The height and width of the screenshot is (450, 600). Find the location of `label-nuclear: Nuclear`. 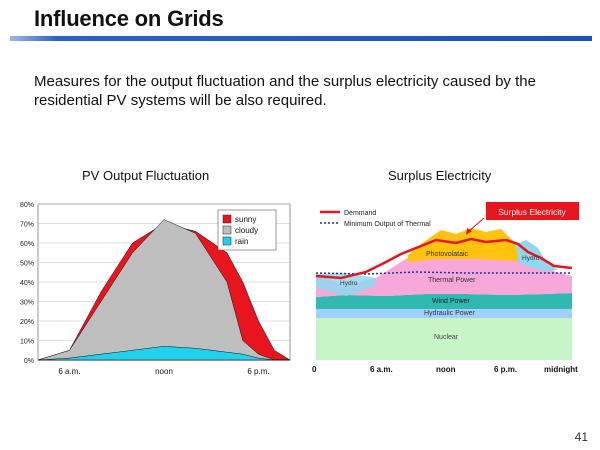

label-nuclear: Nuclear is located at coordinates (446, 337).